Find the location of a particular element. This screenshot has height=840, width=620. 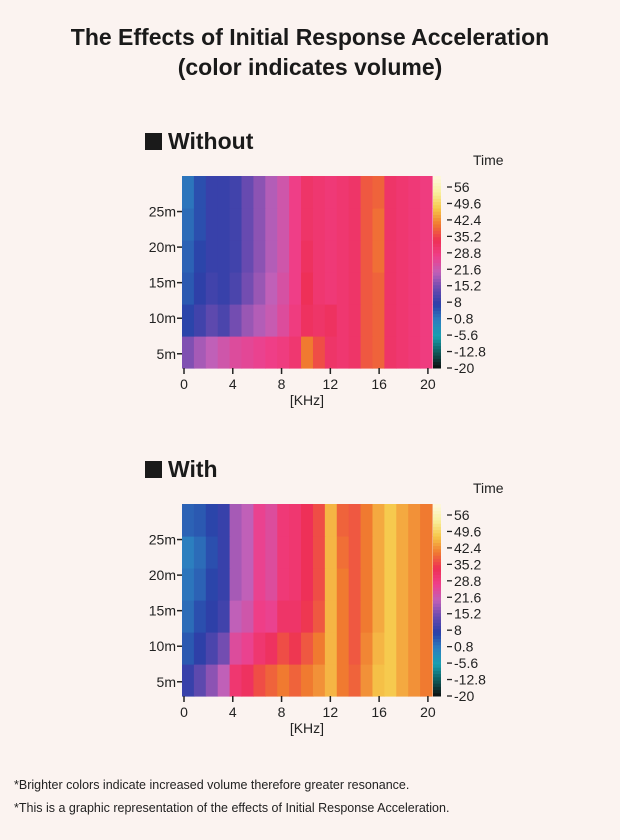

y-tick-label: 20m is located at coordinates (162, 247).